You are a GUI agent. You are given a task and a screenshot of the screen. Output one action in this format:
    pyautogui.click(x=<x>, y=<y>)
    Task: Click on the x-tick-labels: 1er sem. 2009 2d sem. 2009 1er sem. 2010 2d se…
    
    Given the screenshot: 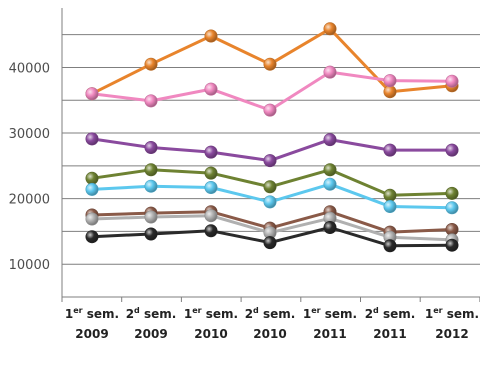 What is the action you would take?
    pyautogui.click(x=272, y=323)
    